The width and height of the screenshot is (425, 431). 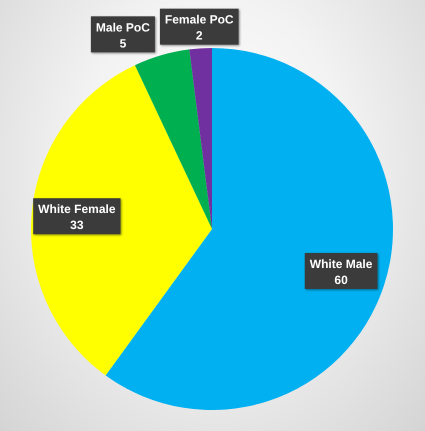 I want to click on data-label: 60, so click(x=341, y=279).